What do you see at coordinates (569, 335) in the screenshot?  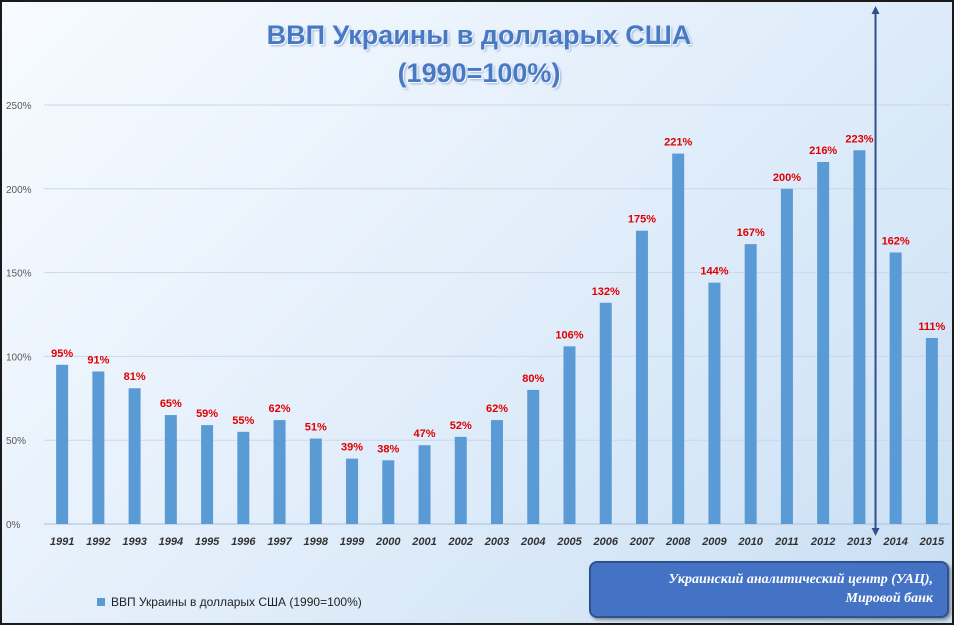 I see `data-label: 106%` at bounding box center [569, 335].